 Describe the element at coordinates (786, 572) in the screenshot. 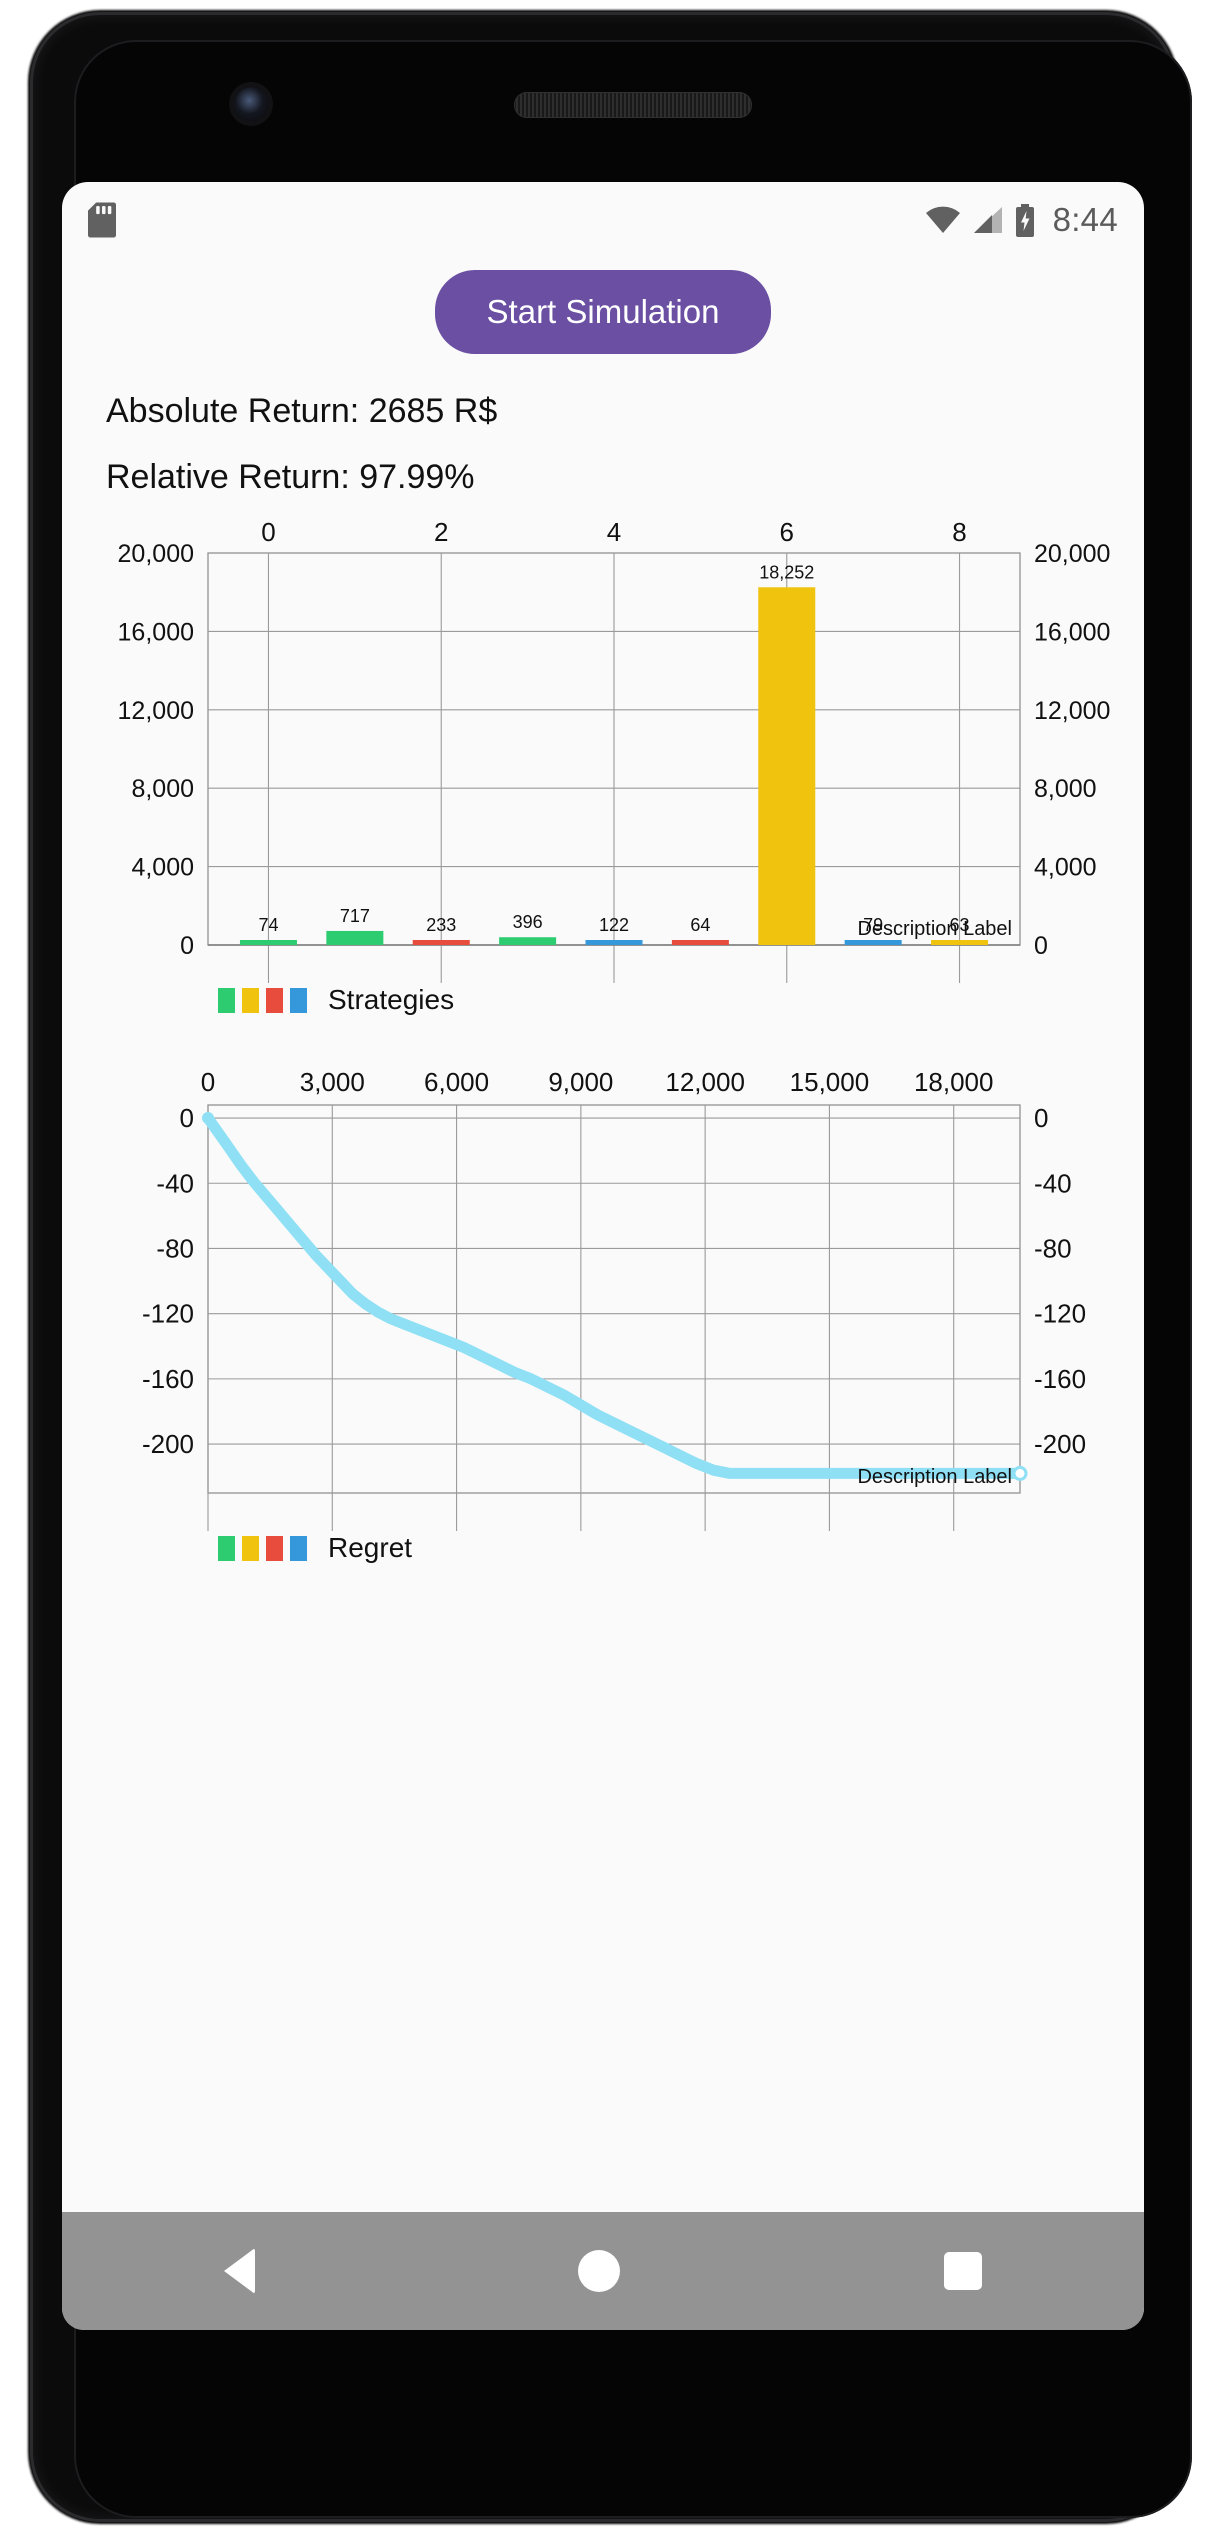

I see `bar-value-label: 18,252` at that location.